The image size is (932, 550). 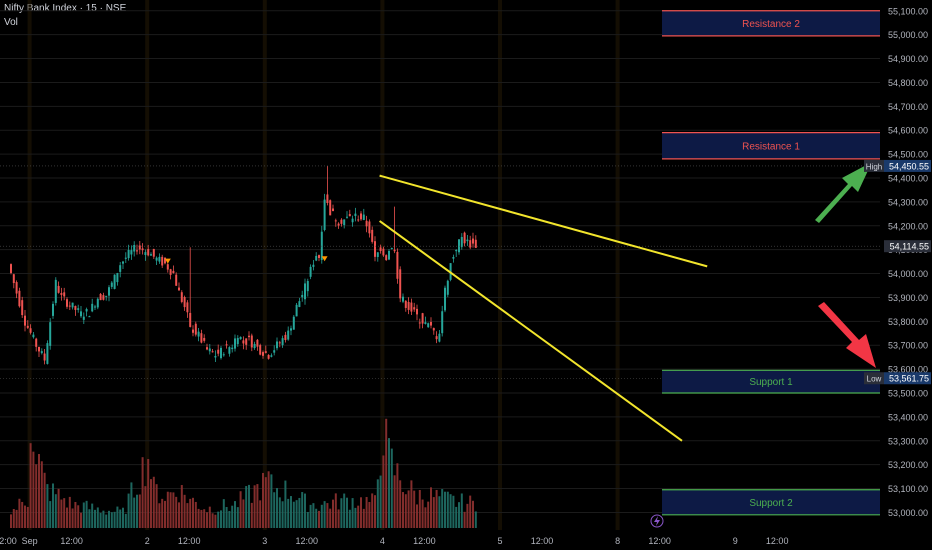 What do you see at coordinates (65, 8) in the screenshot?
I see `chart-title: Nifty Bank Index · 15 · NSE` at bounding box center [65, 8].